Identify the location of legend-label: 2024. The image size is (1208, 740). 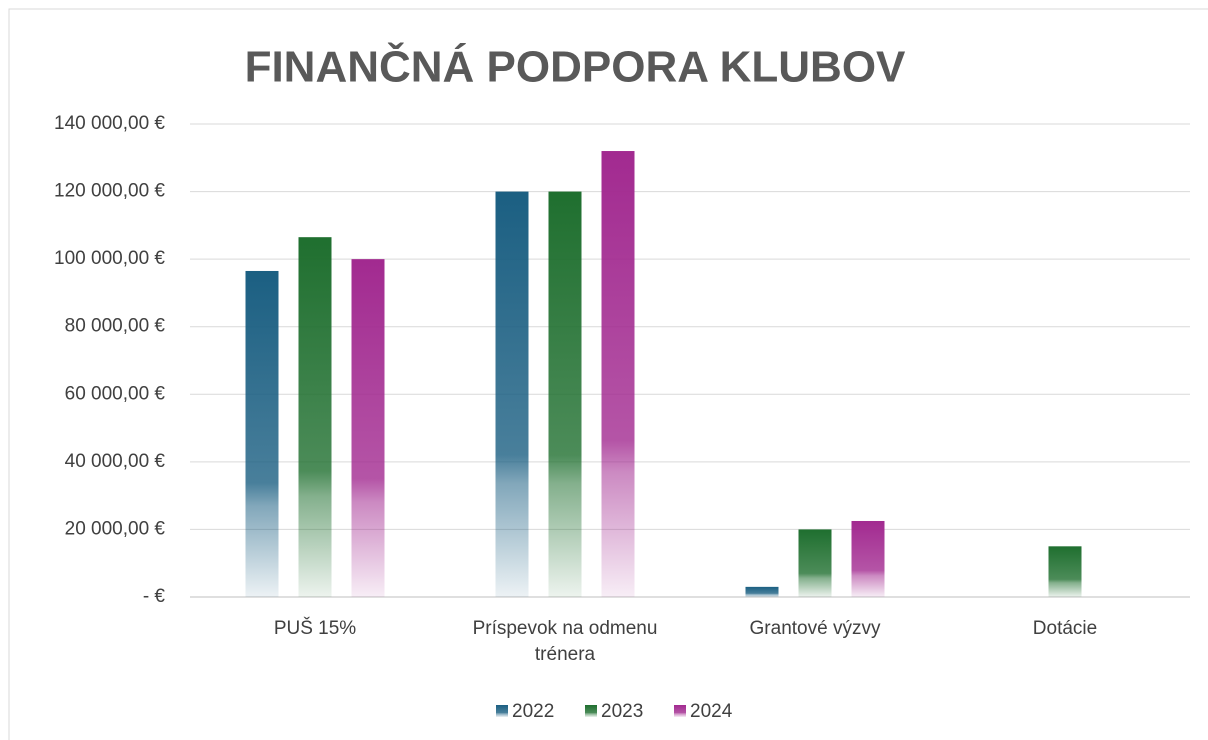
(711, 711).